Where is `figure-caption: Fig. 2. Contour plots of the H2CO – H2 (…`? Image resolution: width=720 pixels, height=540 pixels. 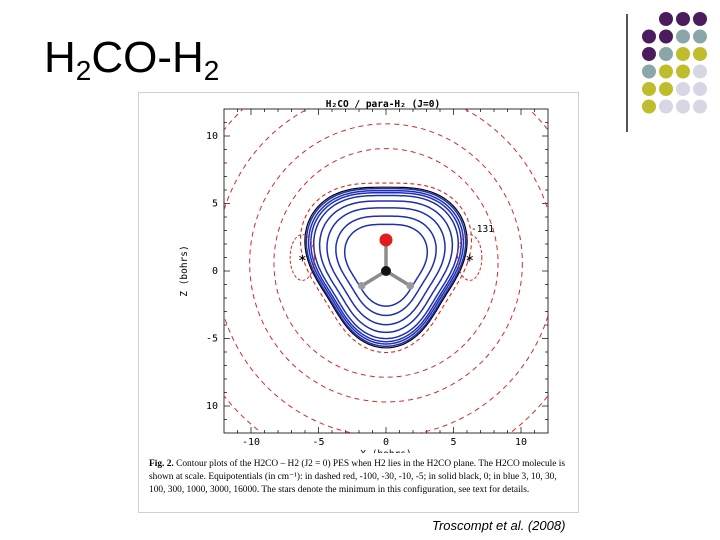
figure-caption: Fig. 2. Contour plots of the H2CO – H2 (… is located at coordinates (359, 478).